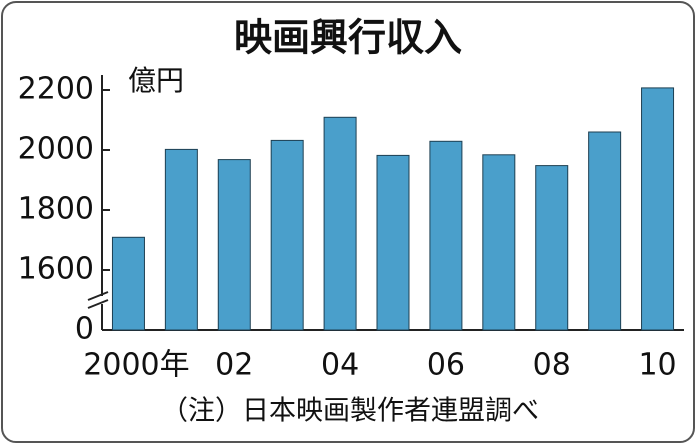 The width and height of the screenshot is (696, 448). I want to click on chart-title: 映画興行収入, so click(348, 38).